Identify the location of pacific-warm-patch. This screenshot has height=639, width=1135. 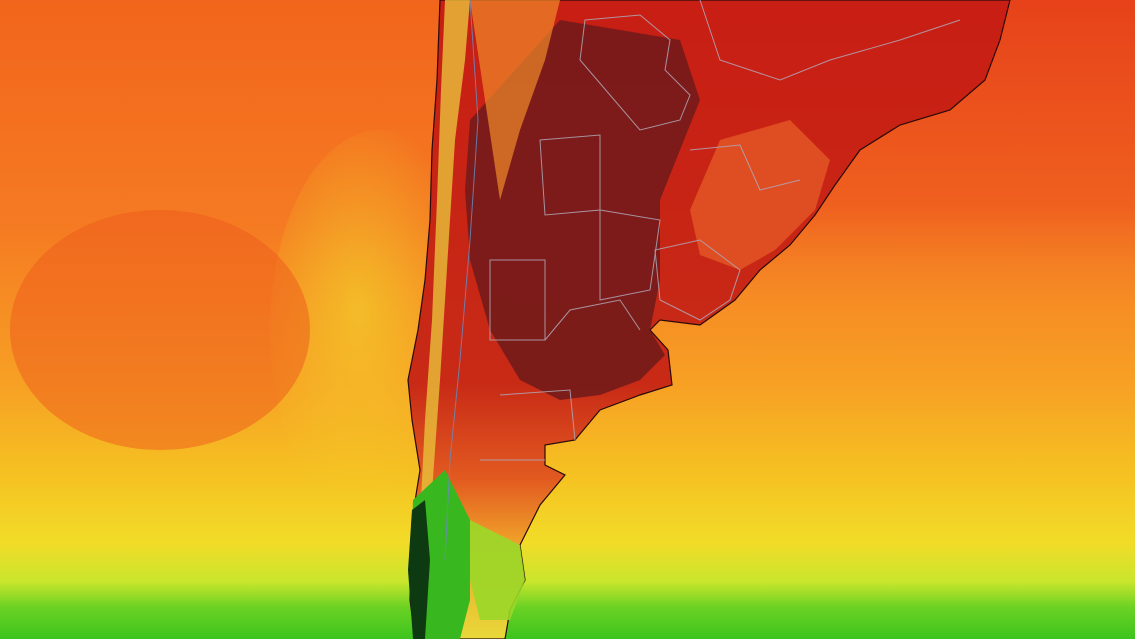
(160, 330).